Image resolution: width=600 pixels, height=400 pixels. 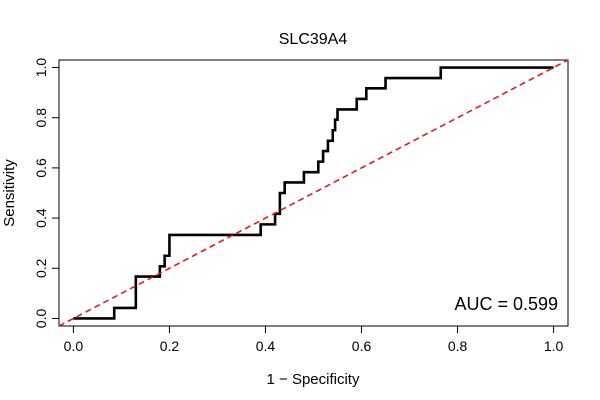 I want to click on x-axis-label: 1 − Specificity, so click(x=313, y=379).